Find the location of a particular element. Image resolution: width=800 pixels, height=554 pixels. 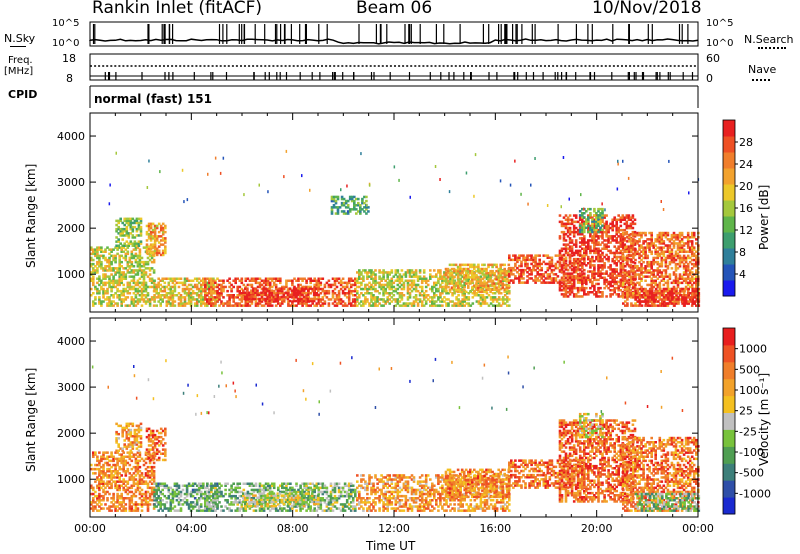

freq-series is located at coordinates (394, 72).